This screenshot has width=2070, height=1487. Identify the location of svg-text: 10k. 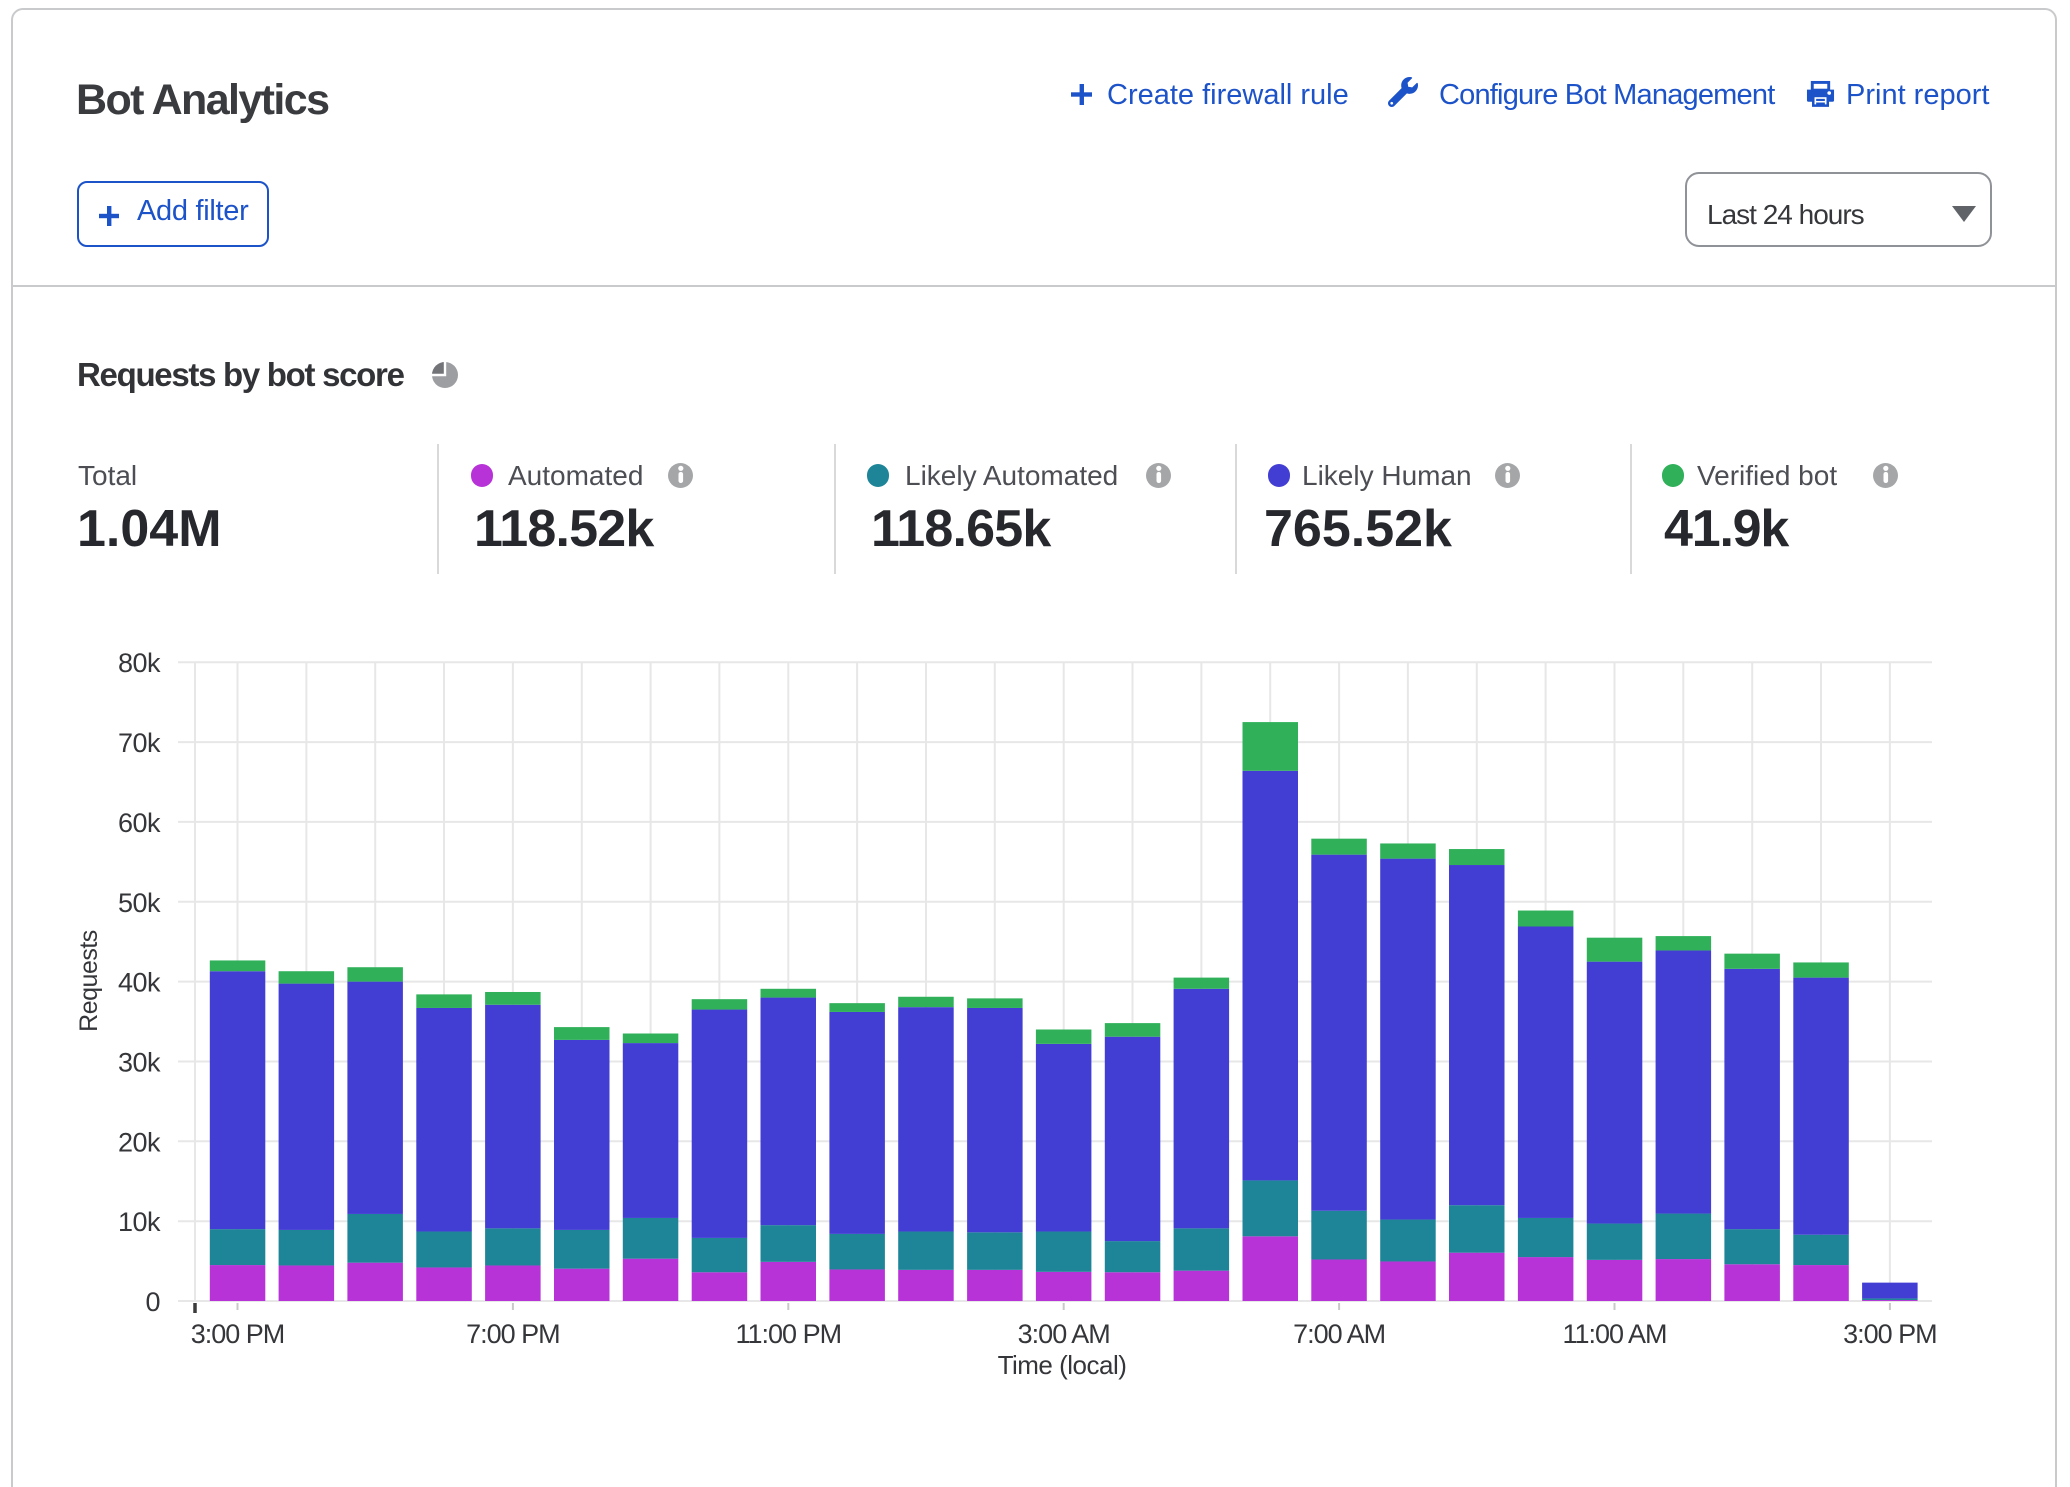
(139, 1222).